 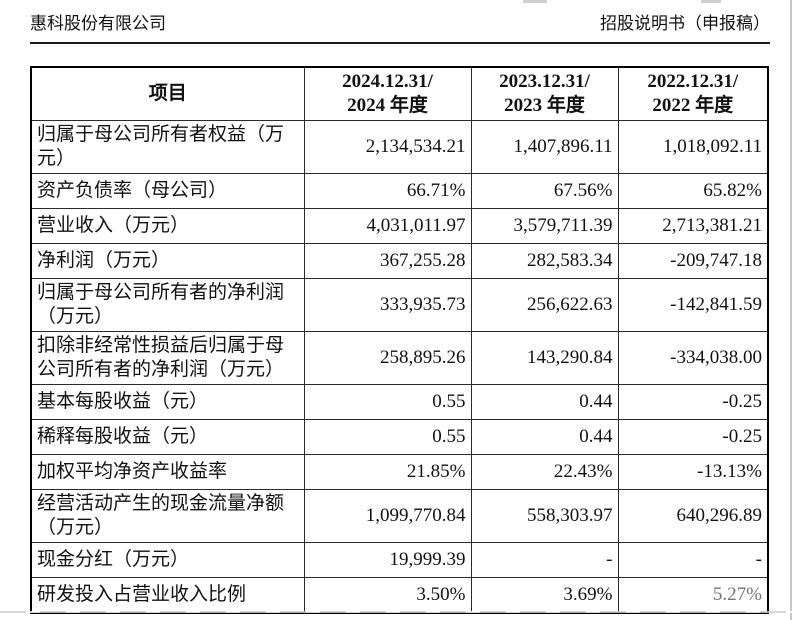 What do you see at coordinates (693, 147) in the screenshot?
I see `value-2022: 1,018,092.11` at bounding box center [693, 147].